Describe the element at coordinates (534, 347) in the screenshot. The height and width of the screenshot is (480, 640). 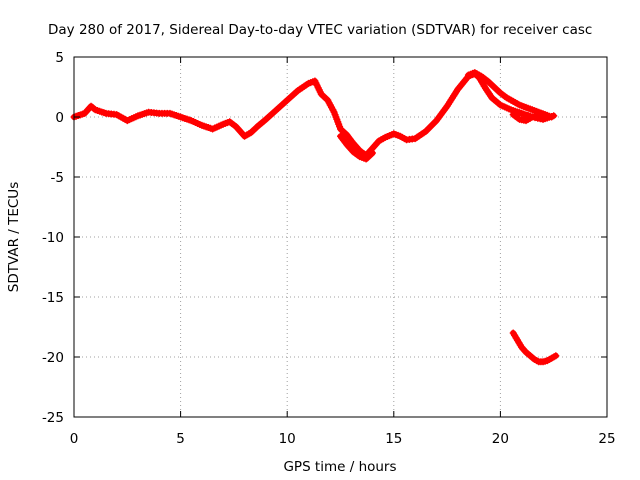
I see `series-isolated-arc` at that location.